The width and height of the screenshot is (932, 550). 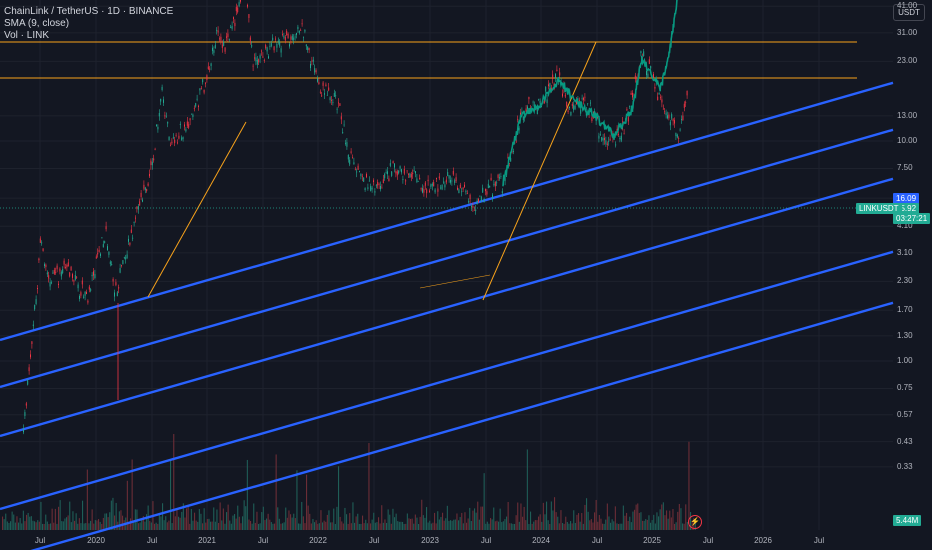 What do you see at coordinates (539, 171) in the screenshot?
I see `trendline` at bounding box center [539, 171].